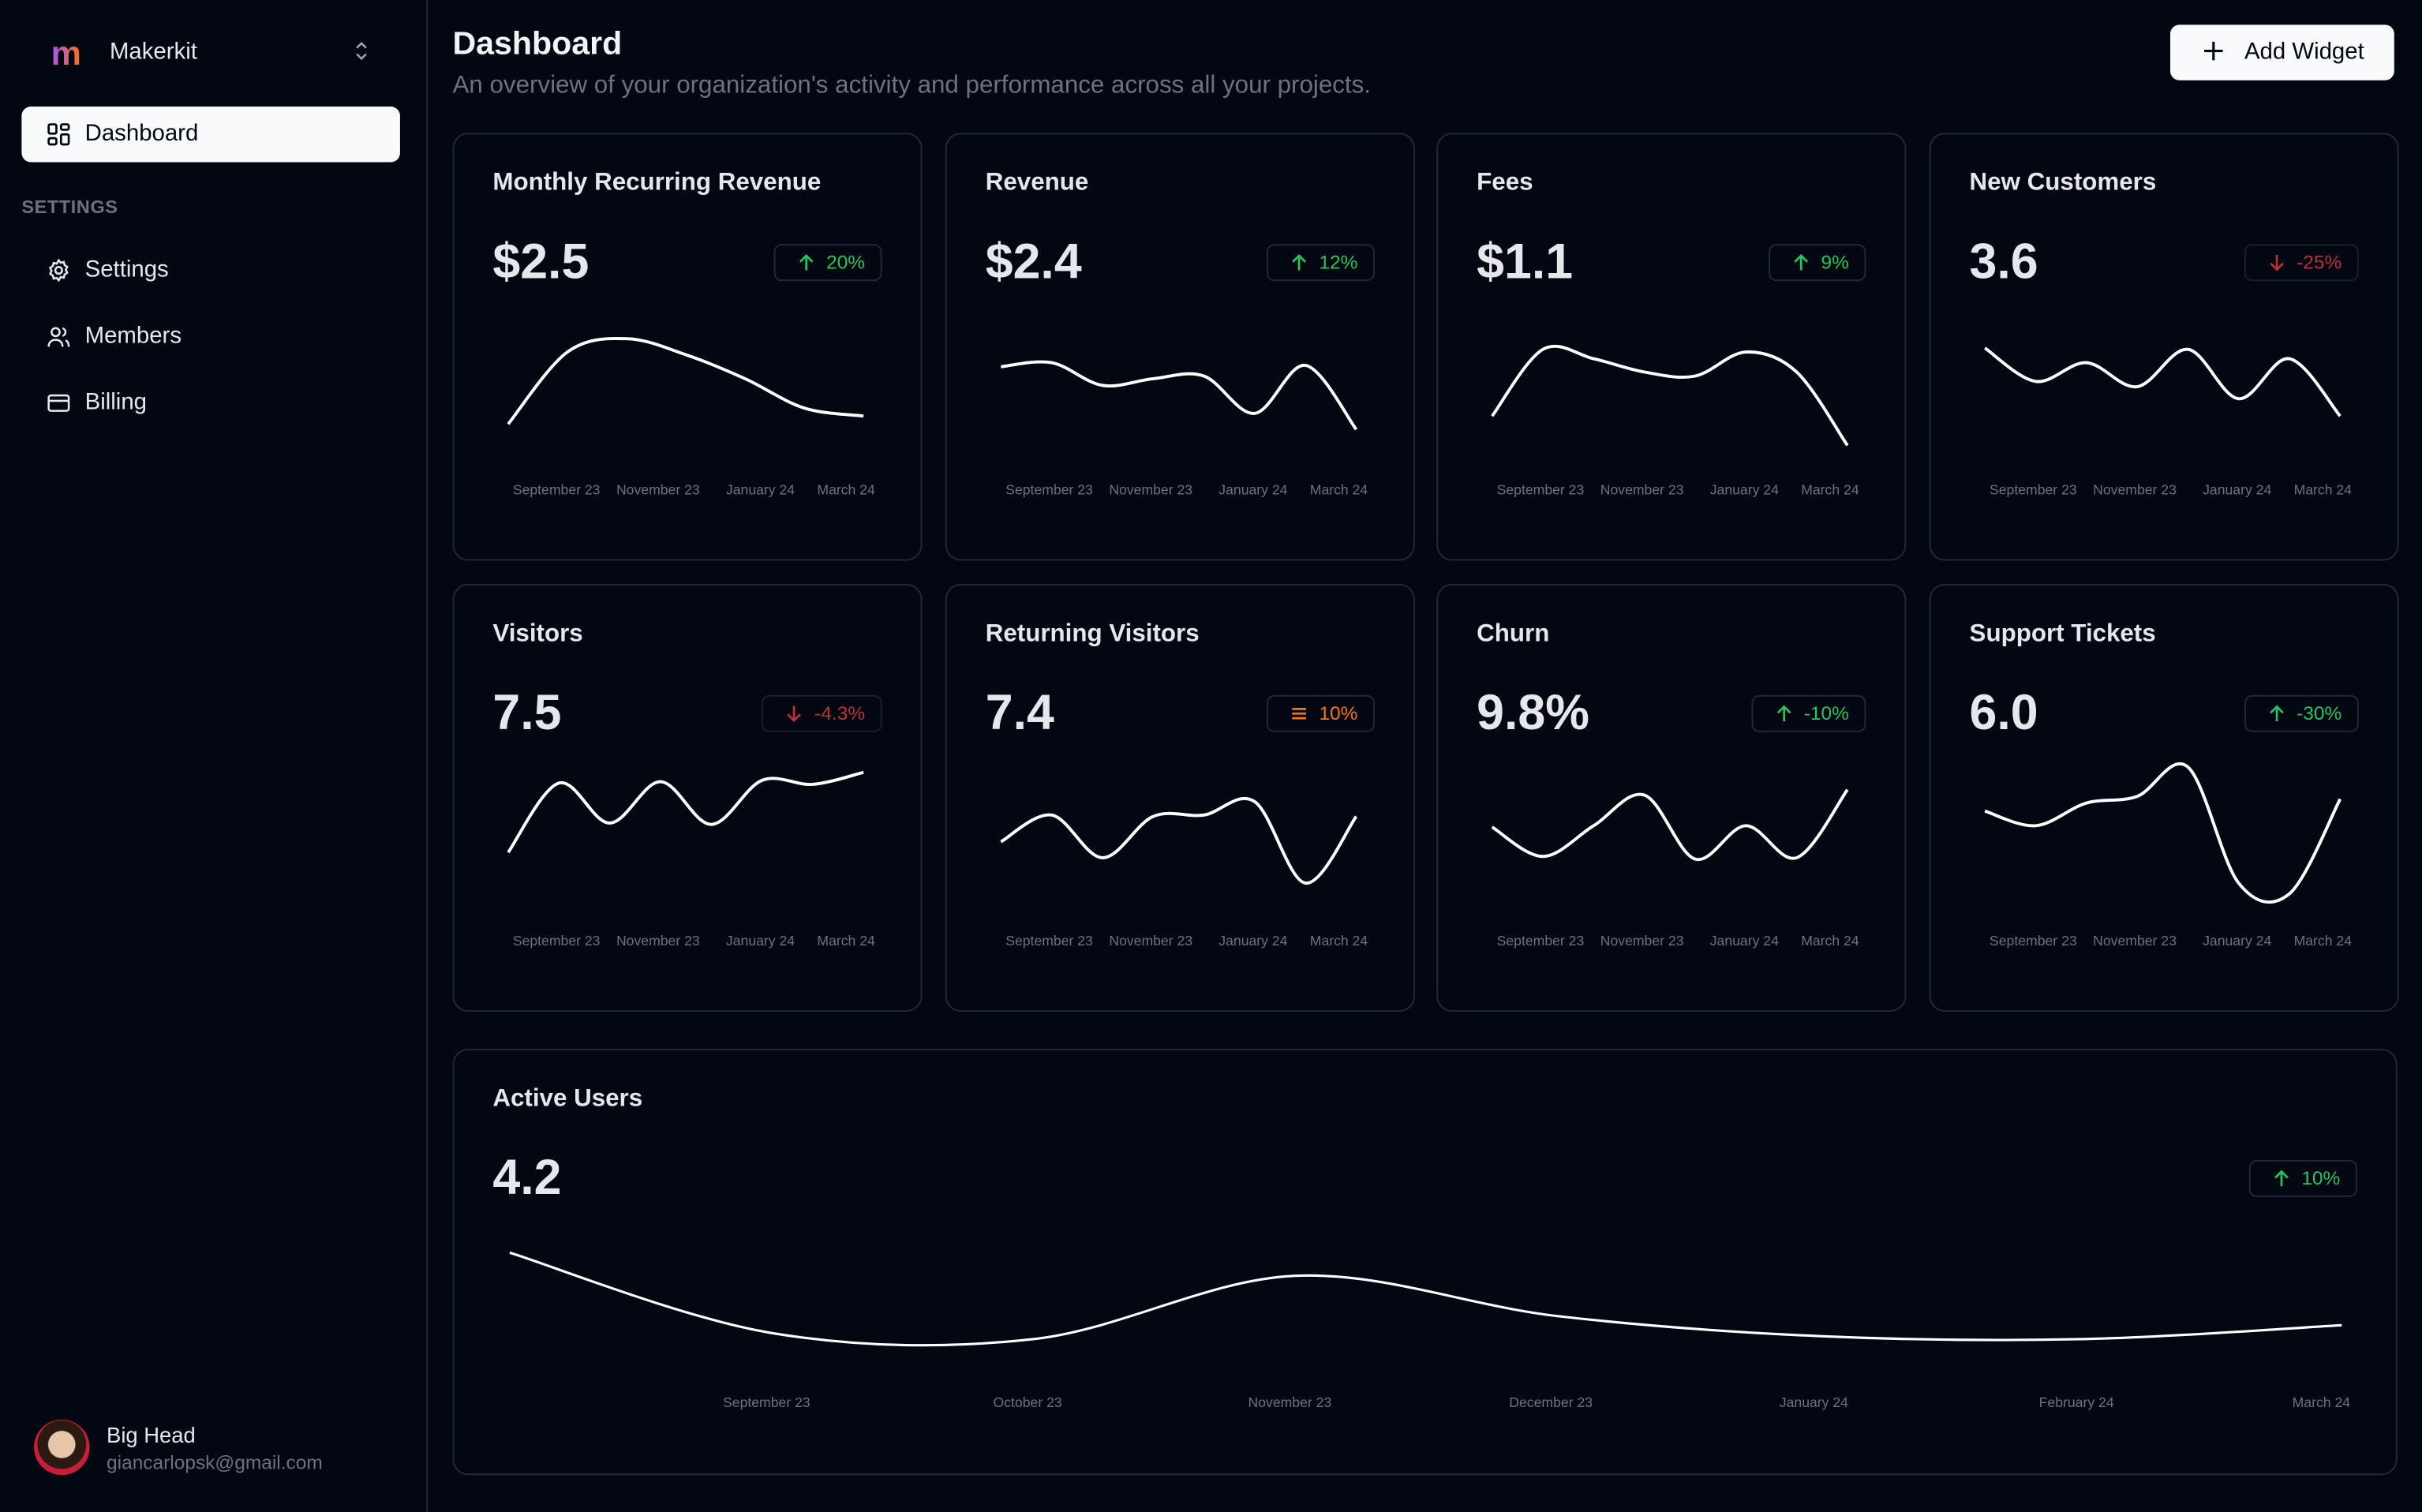 This screenshot has height=1512, width=2422. Describe the element at coordinates (1835, 263) in the screenshot. I see `trend-change: 9%` at that location.